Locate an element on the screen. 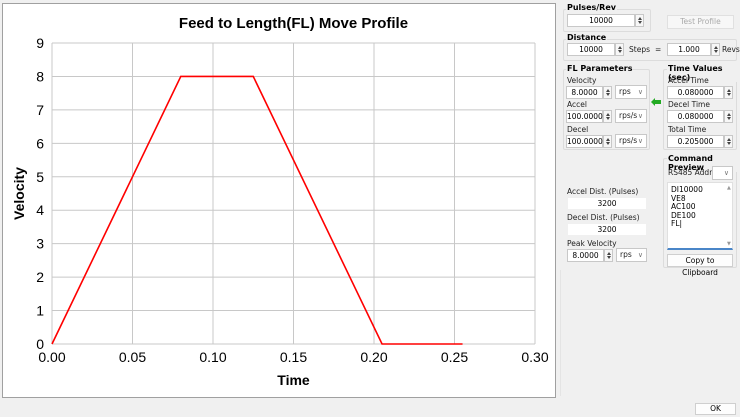  accel-time-input: 0.080000 is located at coordinates (695, 92).